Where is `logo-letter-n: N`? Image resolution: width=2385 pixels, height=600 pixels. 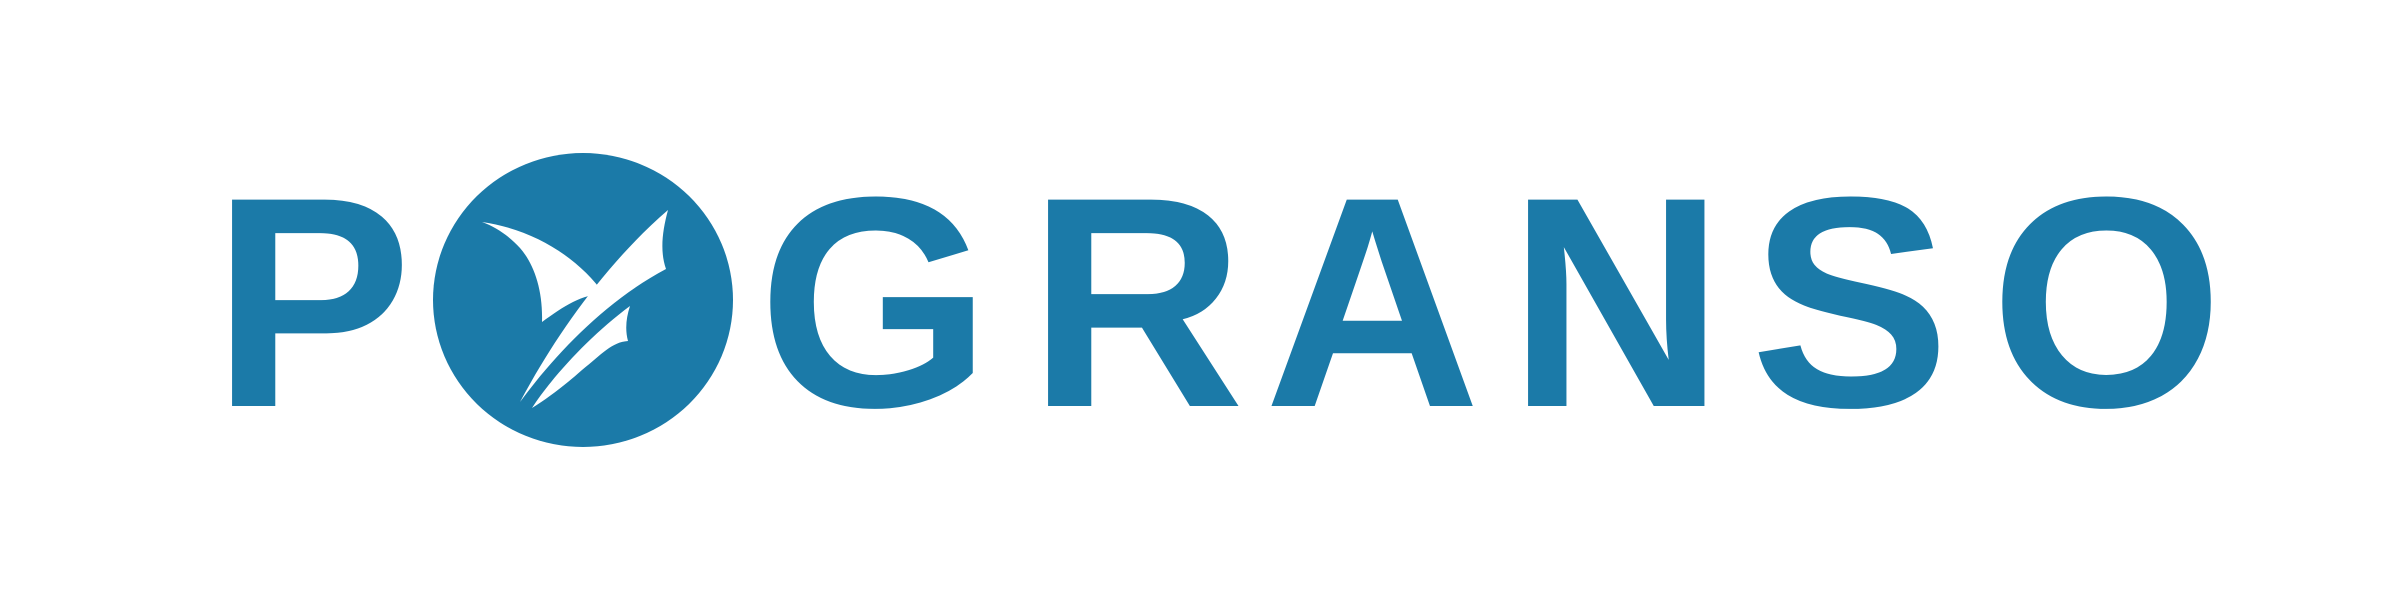 logo-letter-n: N is located at coordinates (1616, 302).